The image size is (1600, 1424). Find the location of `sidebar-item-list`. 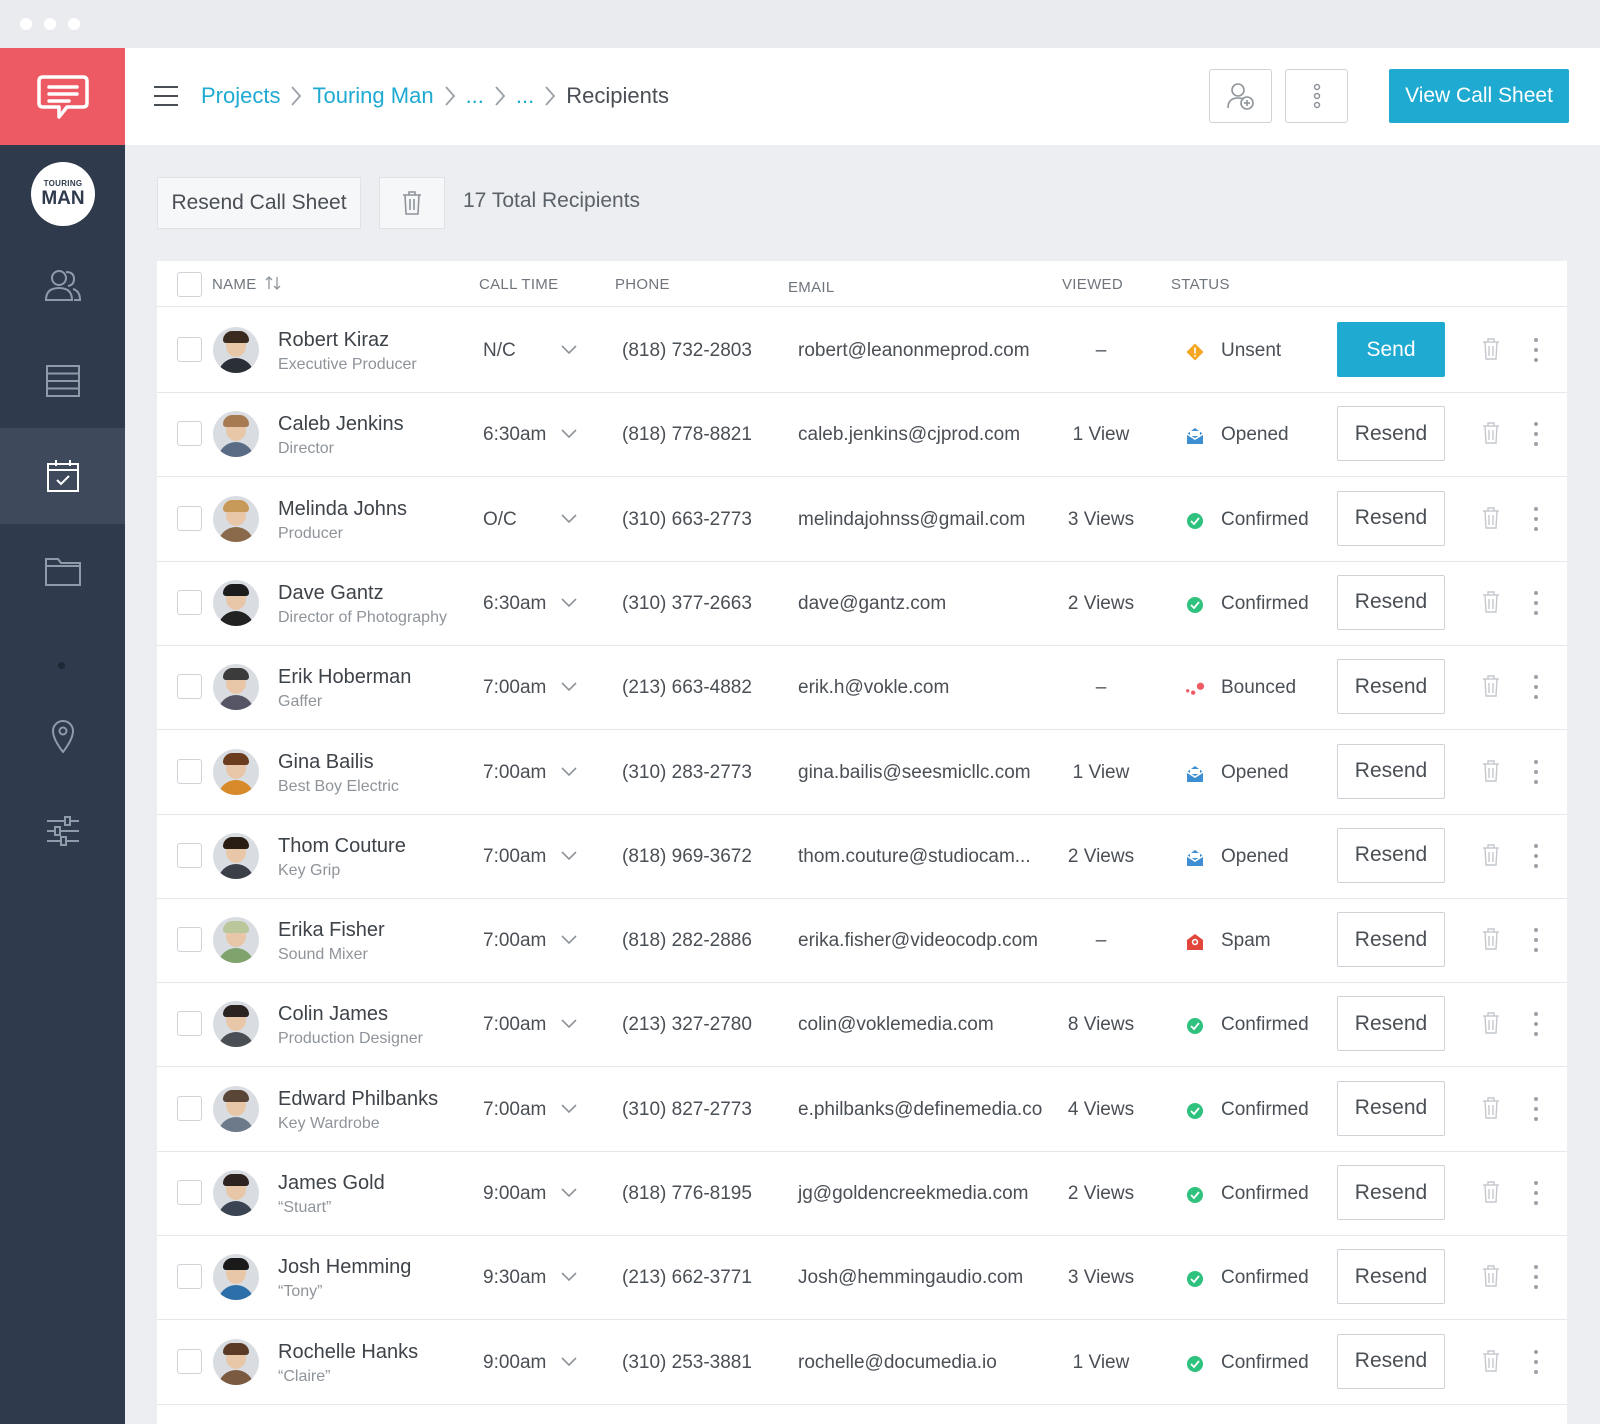

sidebar-item-list is located at coordinates (62, 381).